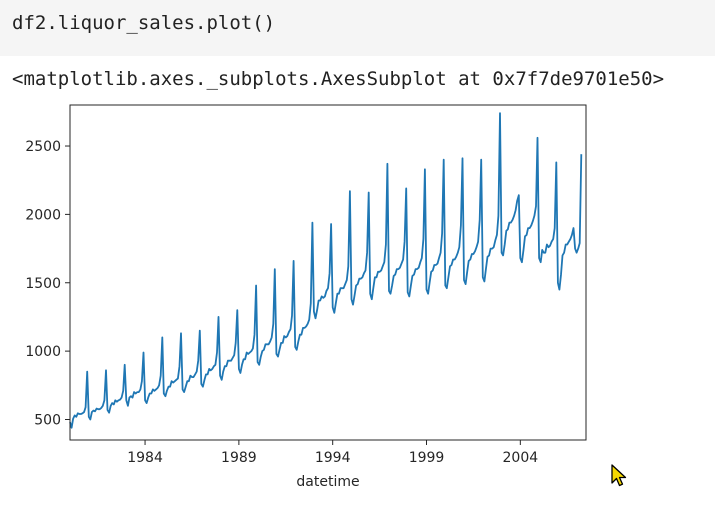 The width and height of the screenshot is (715, 508). I want to click on code-cell: df2.liquor_sales.plot(), so click(357, 28).